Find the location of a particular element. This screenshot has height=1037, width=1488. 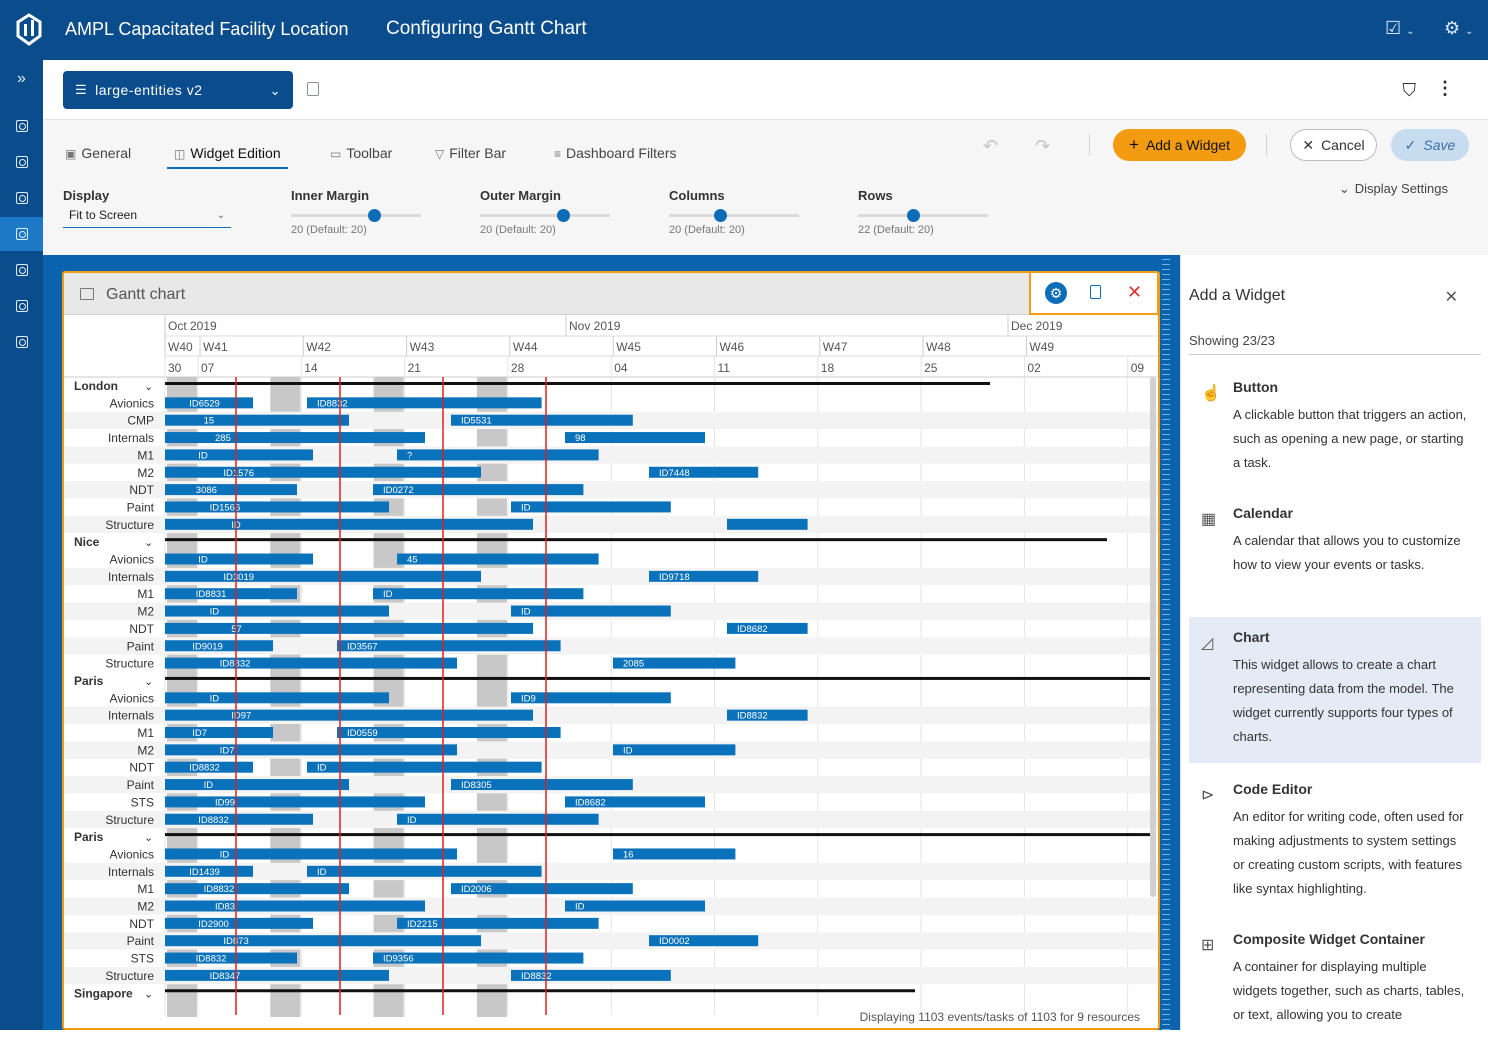

app-title: AMPL Capacitated Facility Location is located at coordinates (207, 29).